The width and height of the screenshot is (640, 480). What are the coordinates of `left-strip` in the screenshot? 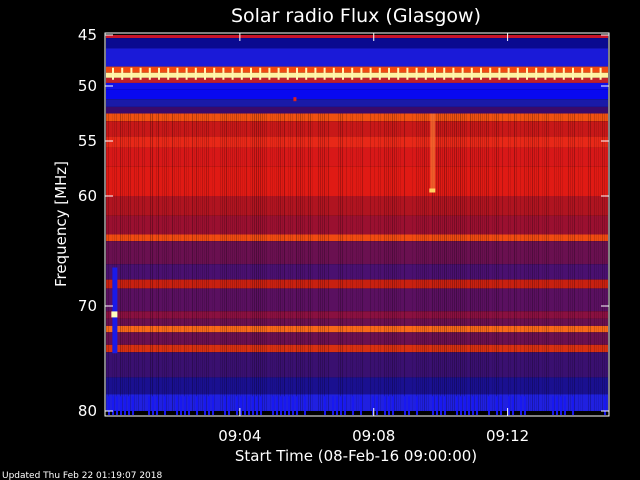 It's located at (115, 310).